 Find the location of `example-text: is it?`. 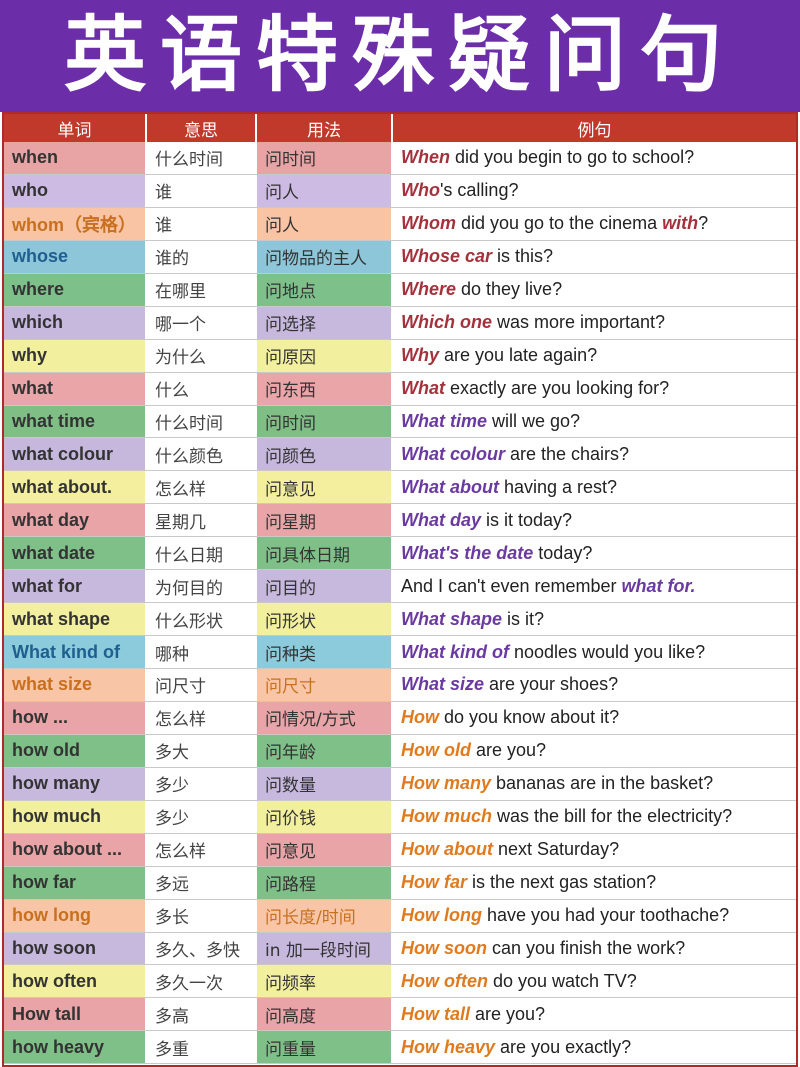

example-text: is it? is located at coordinates (526, 618).